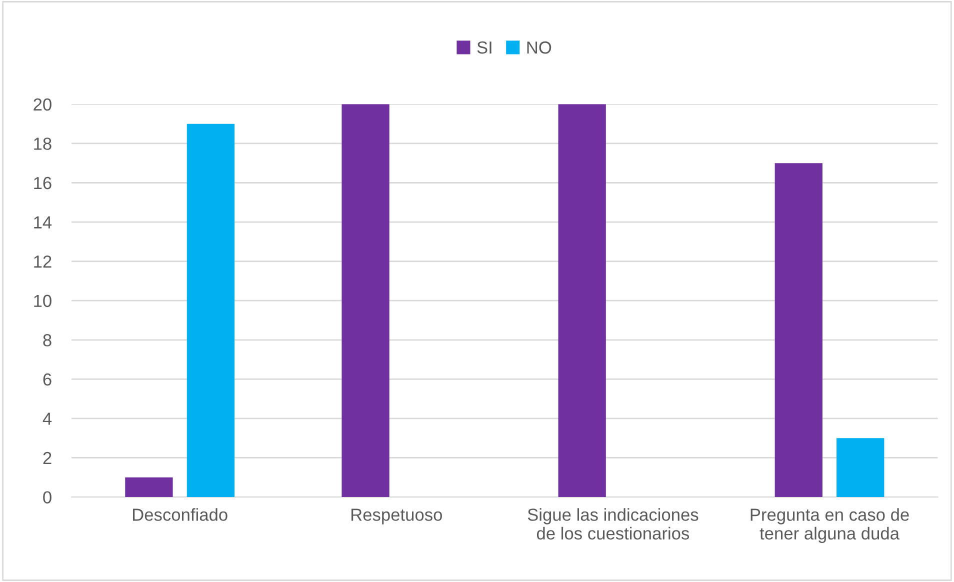 This screenshot has width=954, height=582. I want to click on y-tick-label: 16, so click(43, 183).